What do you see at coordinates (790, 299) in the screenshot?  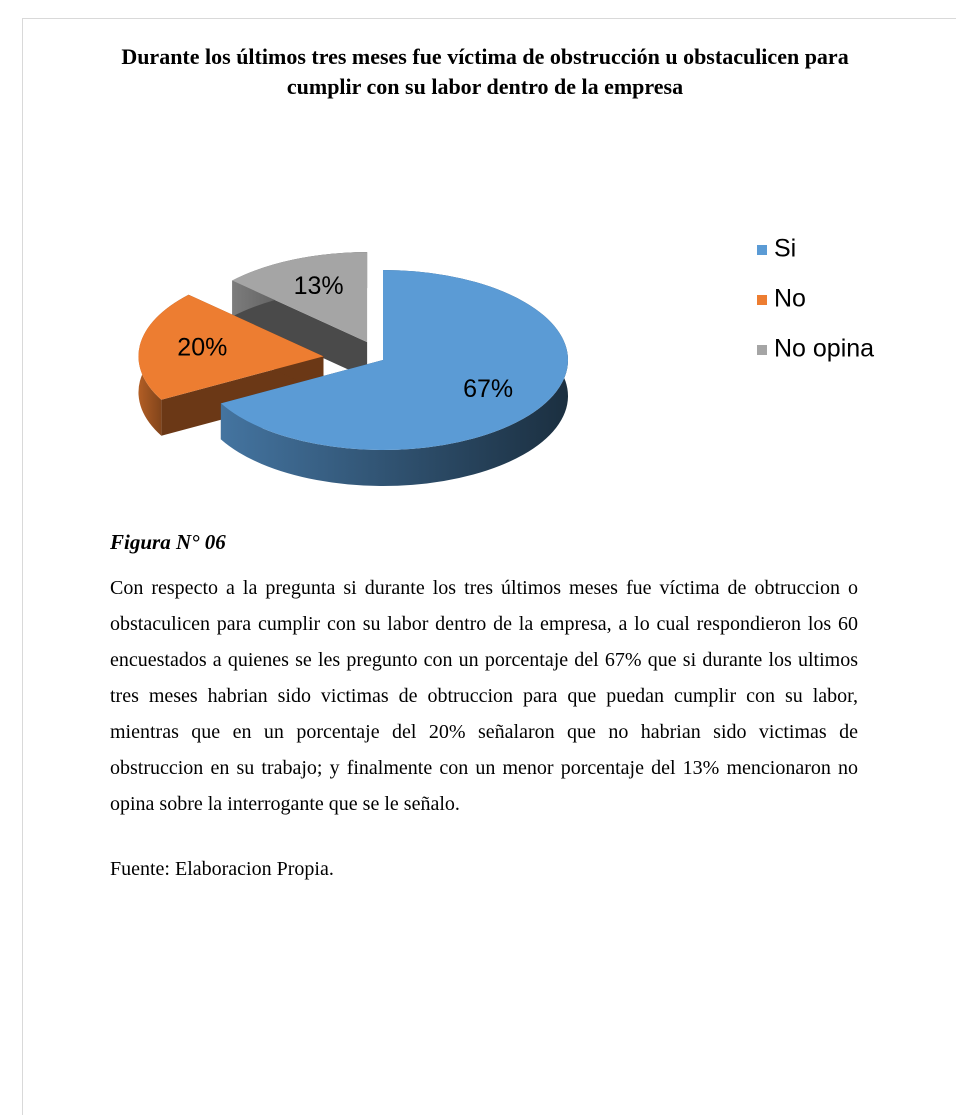 I see `legend-label: No` at bounding box center [790, 299].